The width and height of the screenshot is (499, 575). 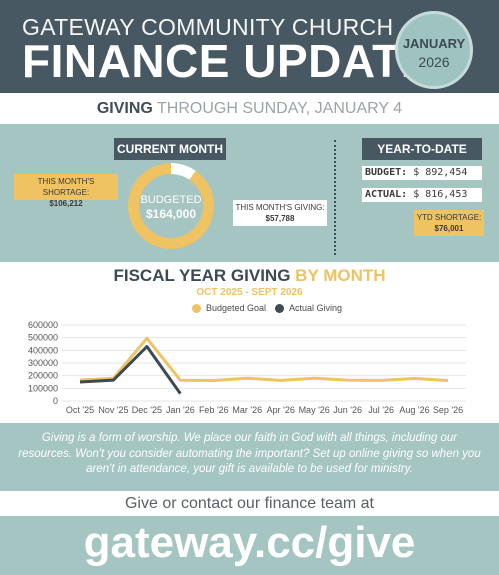 I want to click on ytd-actual-value: $ 816,453, so click(x=440, y=194).